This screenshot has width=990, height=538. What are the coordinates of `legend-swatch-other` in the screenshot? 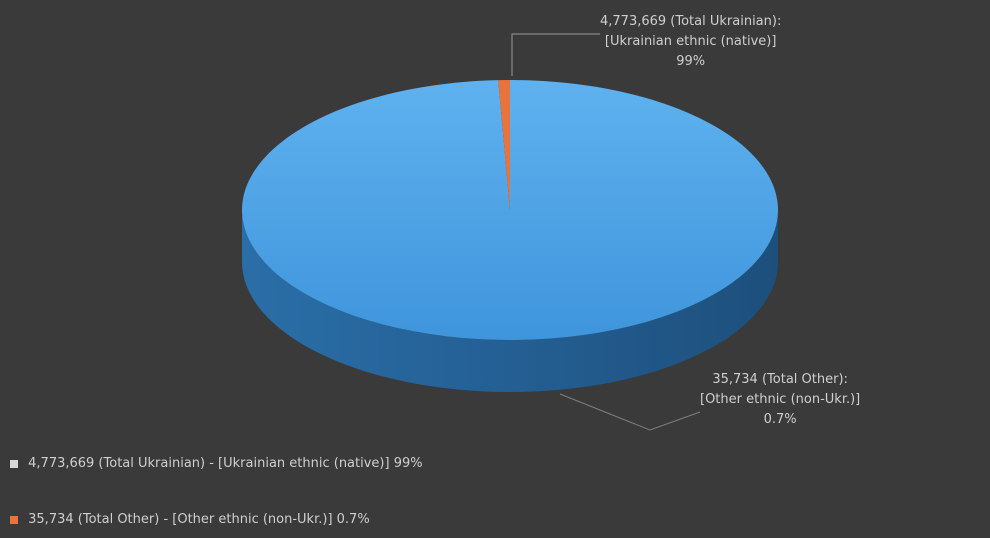 It's located at (14, 519).